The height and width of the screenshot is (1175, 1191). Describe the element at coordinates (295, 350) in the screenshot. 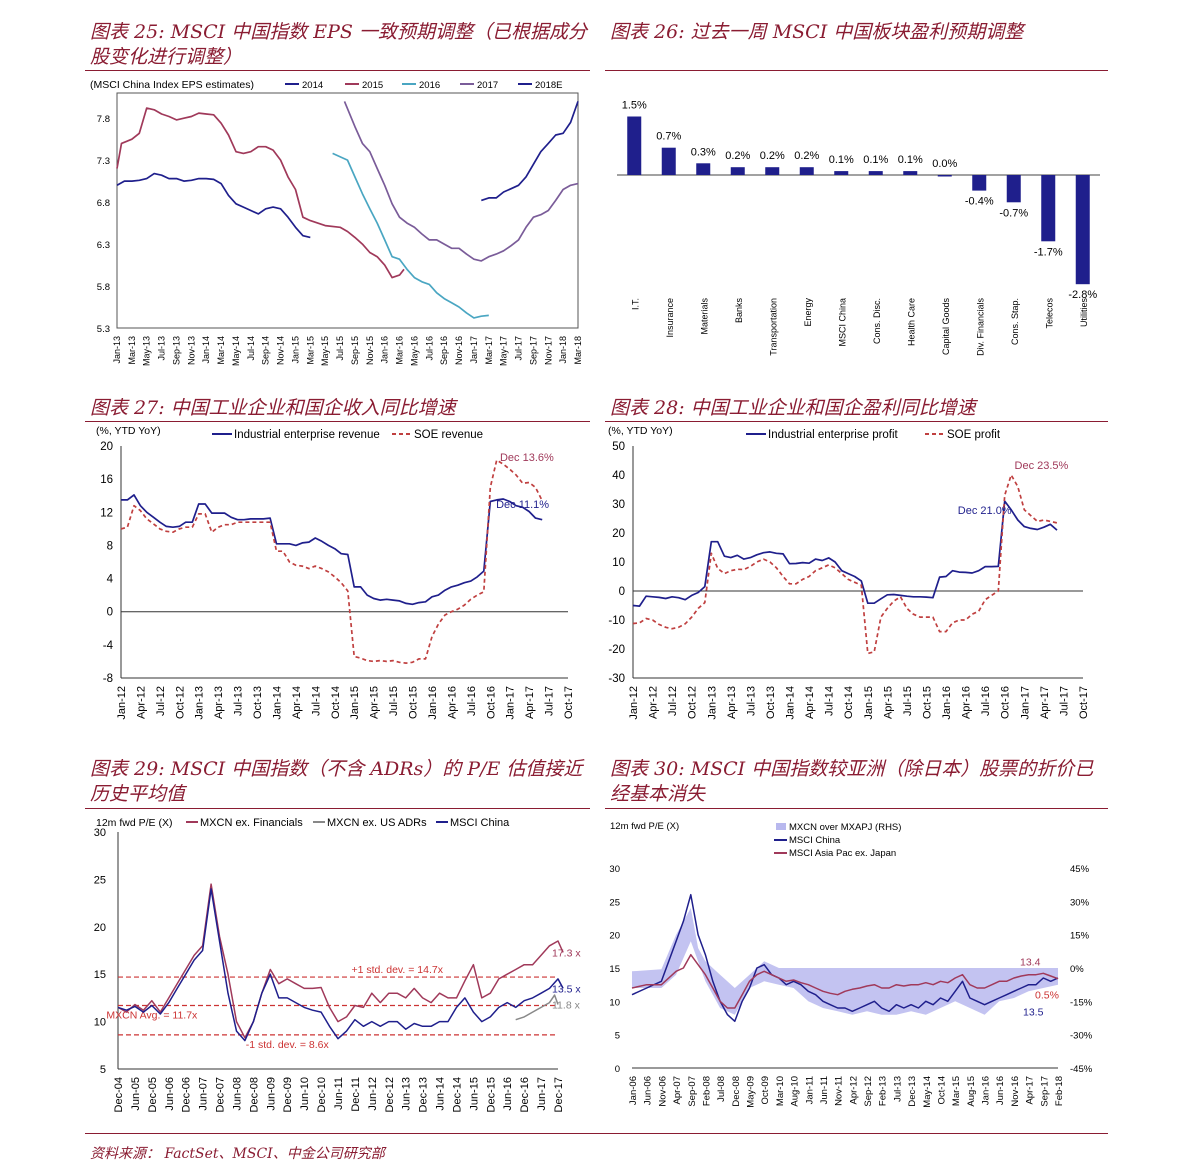

I see `chart1-xtick: Jan-15` at that location.